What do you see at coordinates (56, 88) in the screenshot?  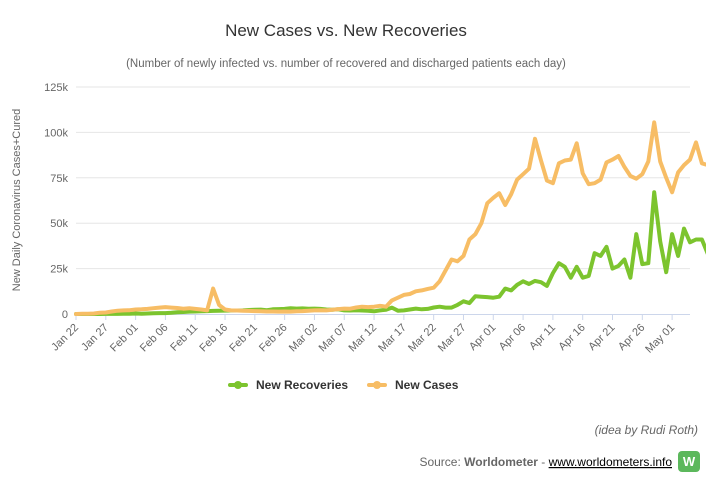 I see `y-tick-label: 125k` at bounding box center [56, 88].